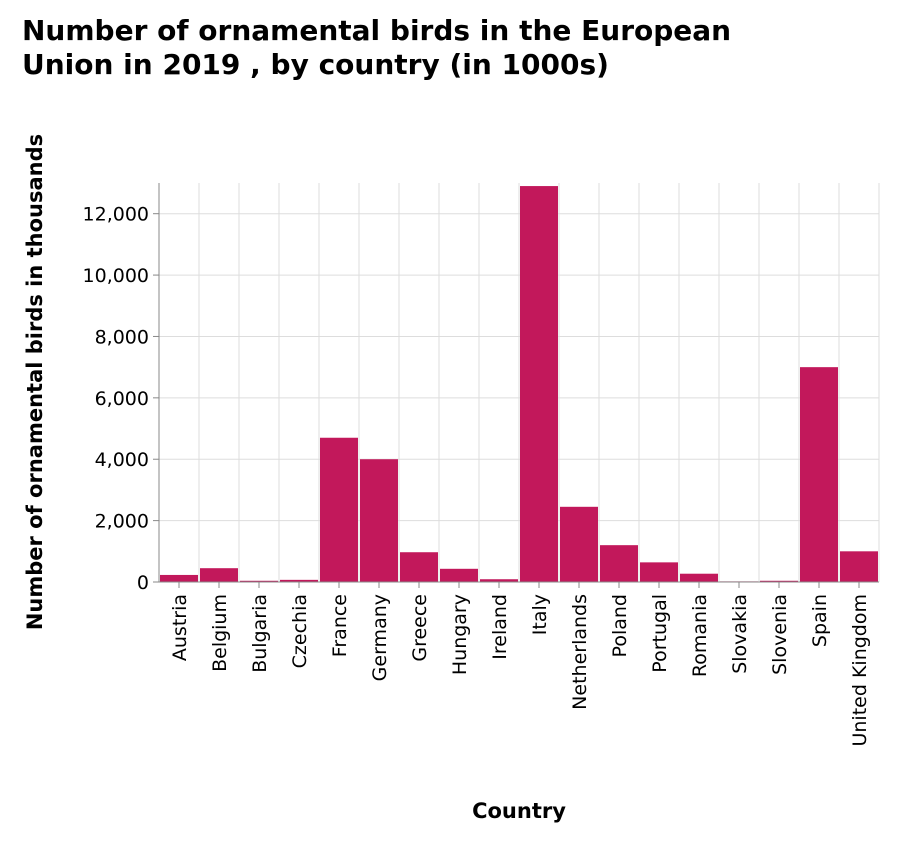  What do you see at coordinates (499, 580) in the screenshot?
I see `bar-ireland` at bounding box center [499, 580].